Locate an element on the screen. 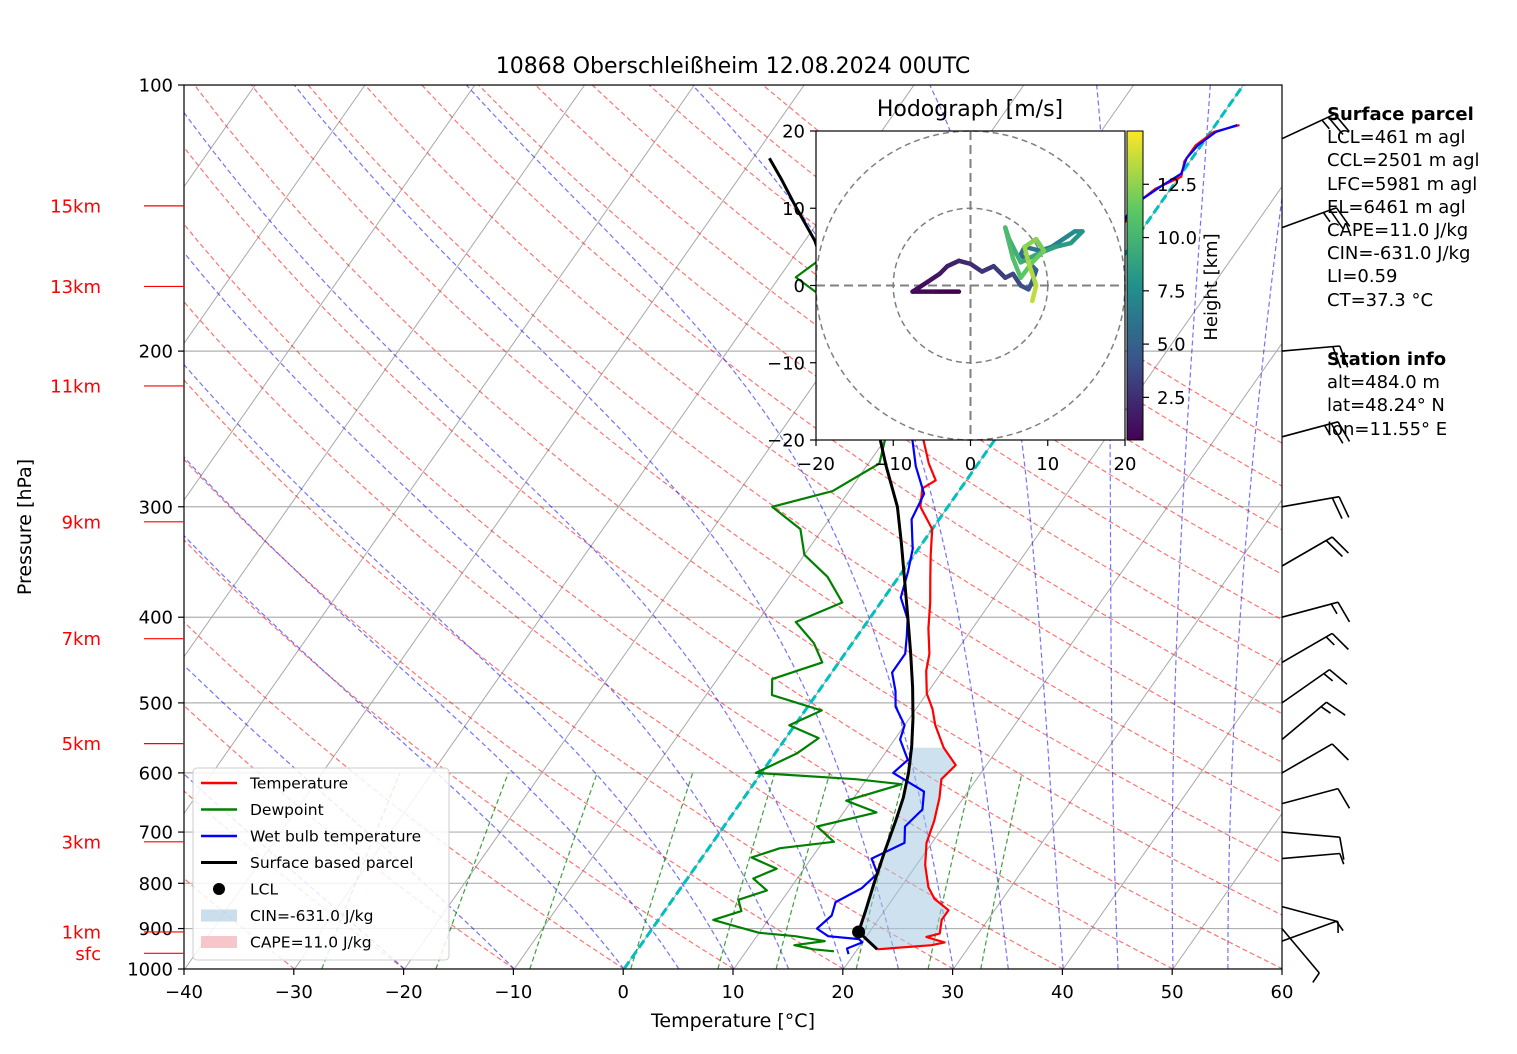 The height and width of the screenshot is (1054, 1517). y-tick-label: 600 is located at coordinates (156, 773).